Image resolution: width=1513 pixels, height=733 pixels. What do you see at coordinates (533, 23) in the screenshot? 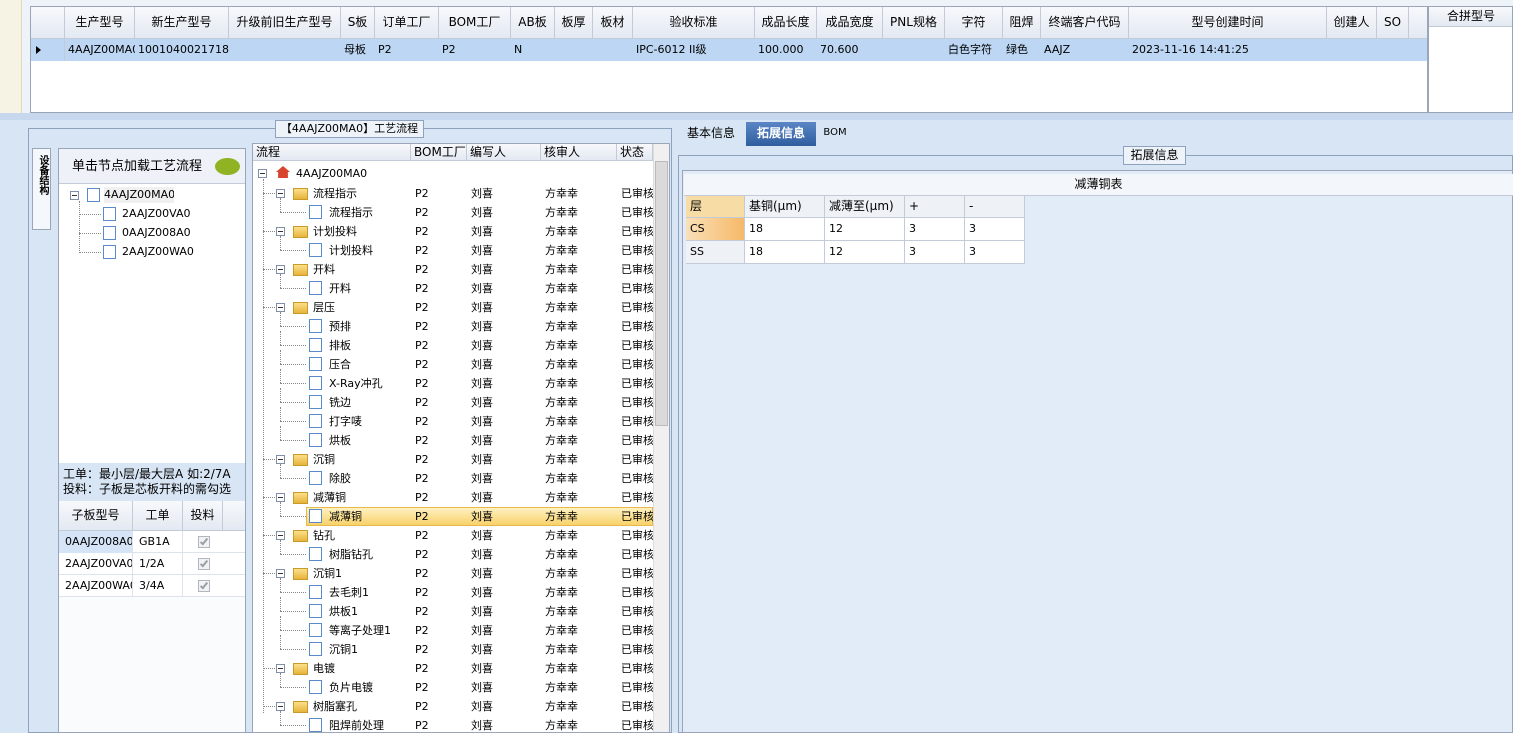
I see `column-header: AB板` at bounding box center [533, 23].